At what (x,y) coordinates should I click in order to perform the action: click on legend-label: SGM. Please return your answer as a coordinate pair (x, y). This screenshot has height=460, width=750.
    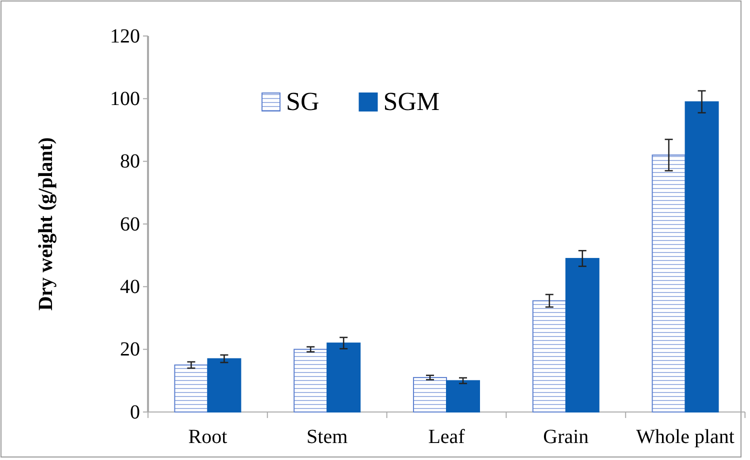
    Looking at the image, I should click on (411, 101).